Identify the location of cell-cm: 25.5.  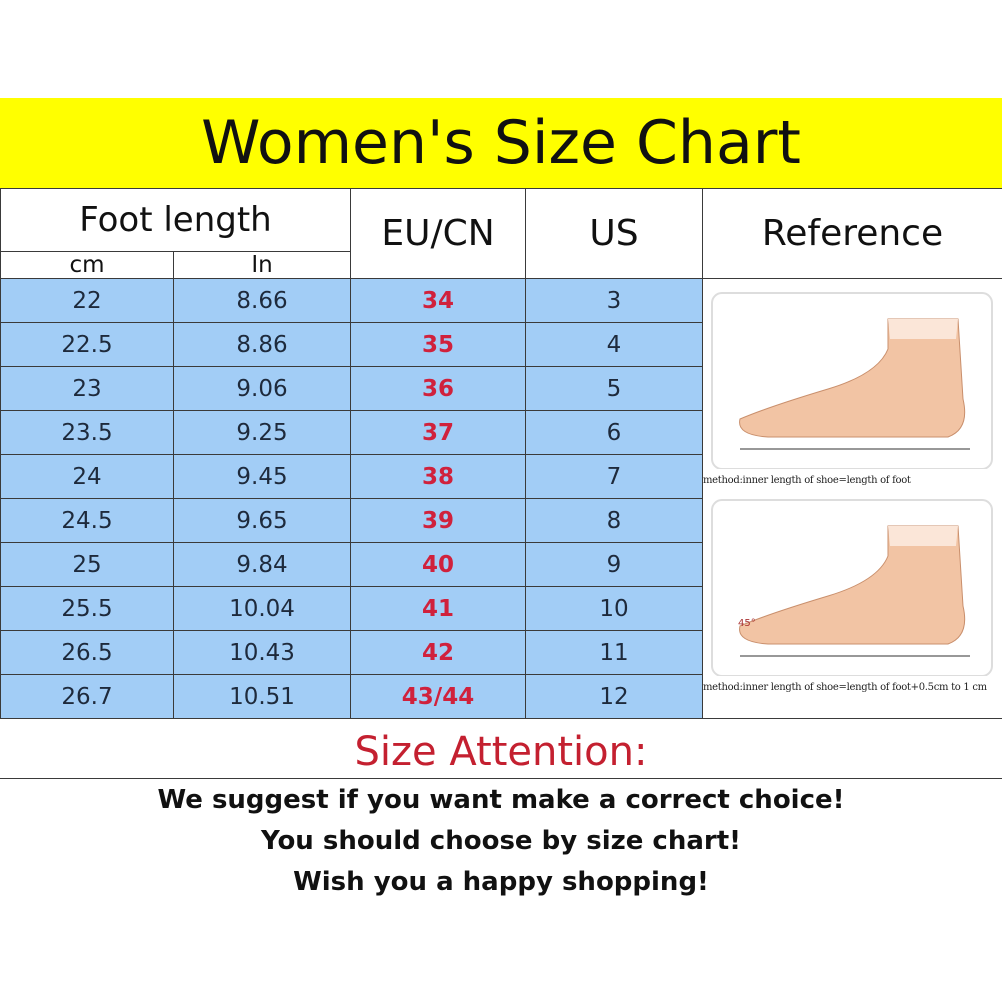
(87, 608).